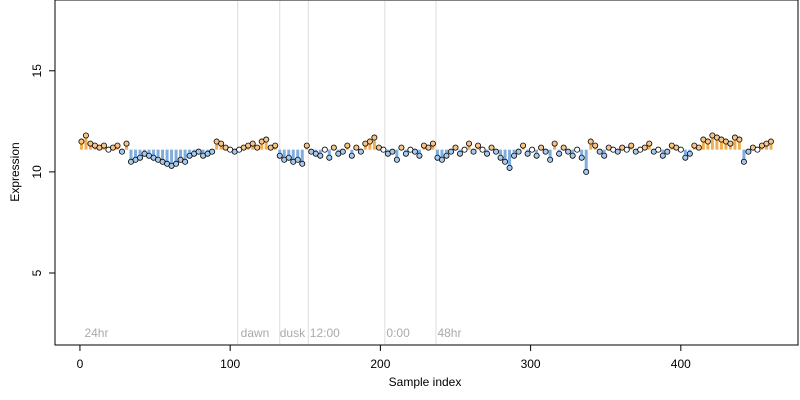  Describe the element at coordinates (37, 272) in the screenshot. I see `y-tick-label: 5` at that location.